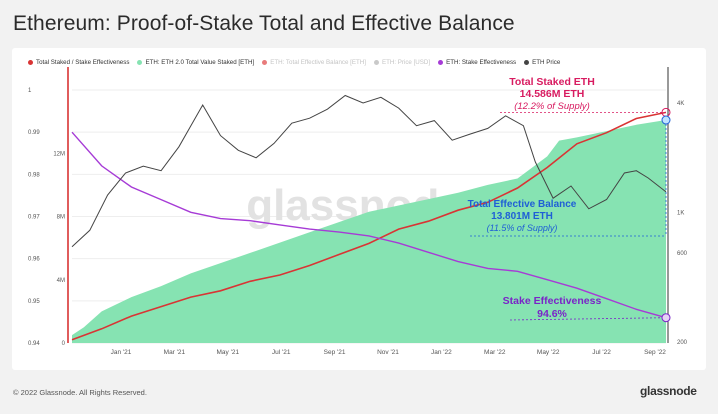 The height and width of the screenshot is (414, 718). Describe the element at coordinates (666, 318) in the screenshot. I see `marker-effectiveness` at that location.